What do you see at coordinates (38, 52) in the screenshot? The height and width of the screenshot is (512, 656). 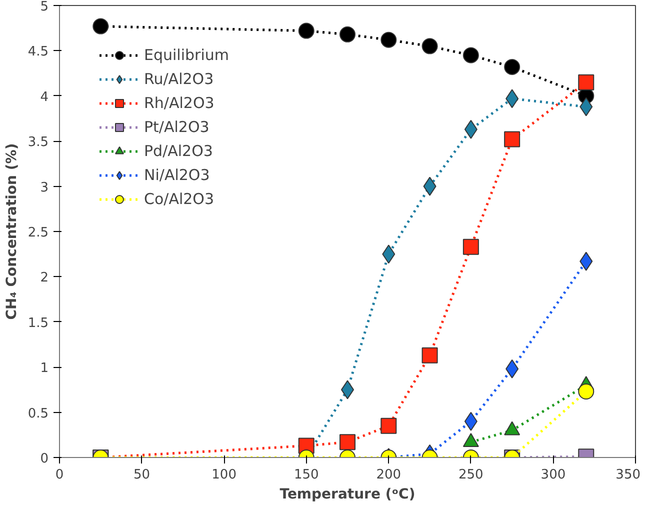 I see `y-tick-label: 4.5` at bounding box center [38, 52].